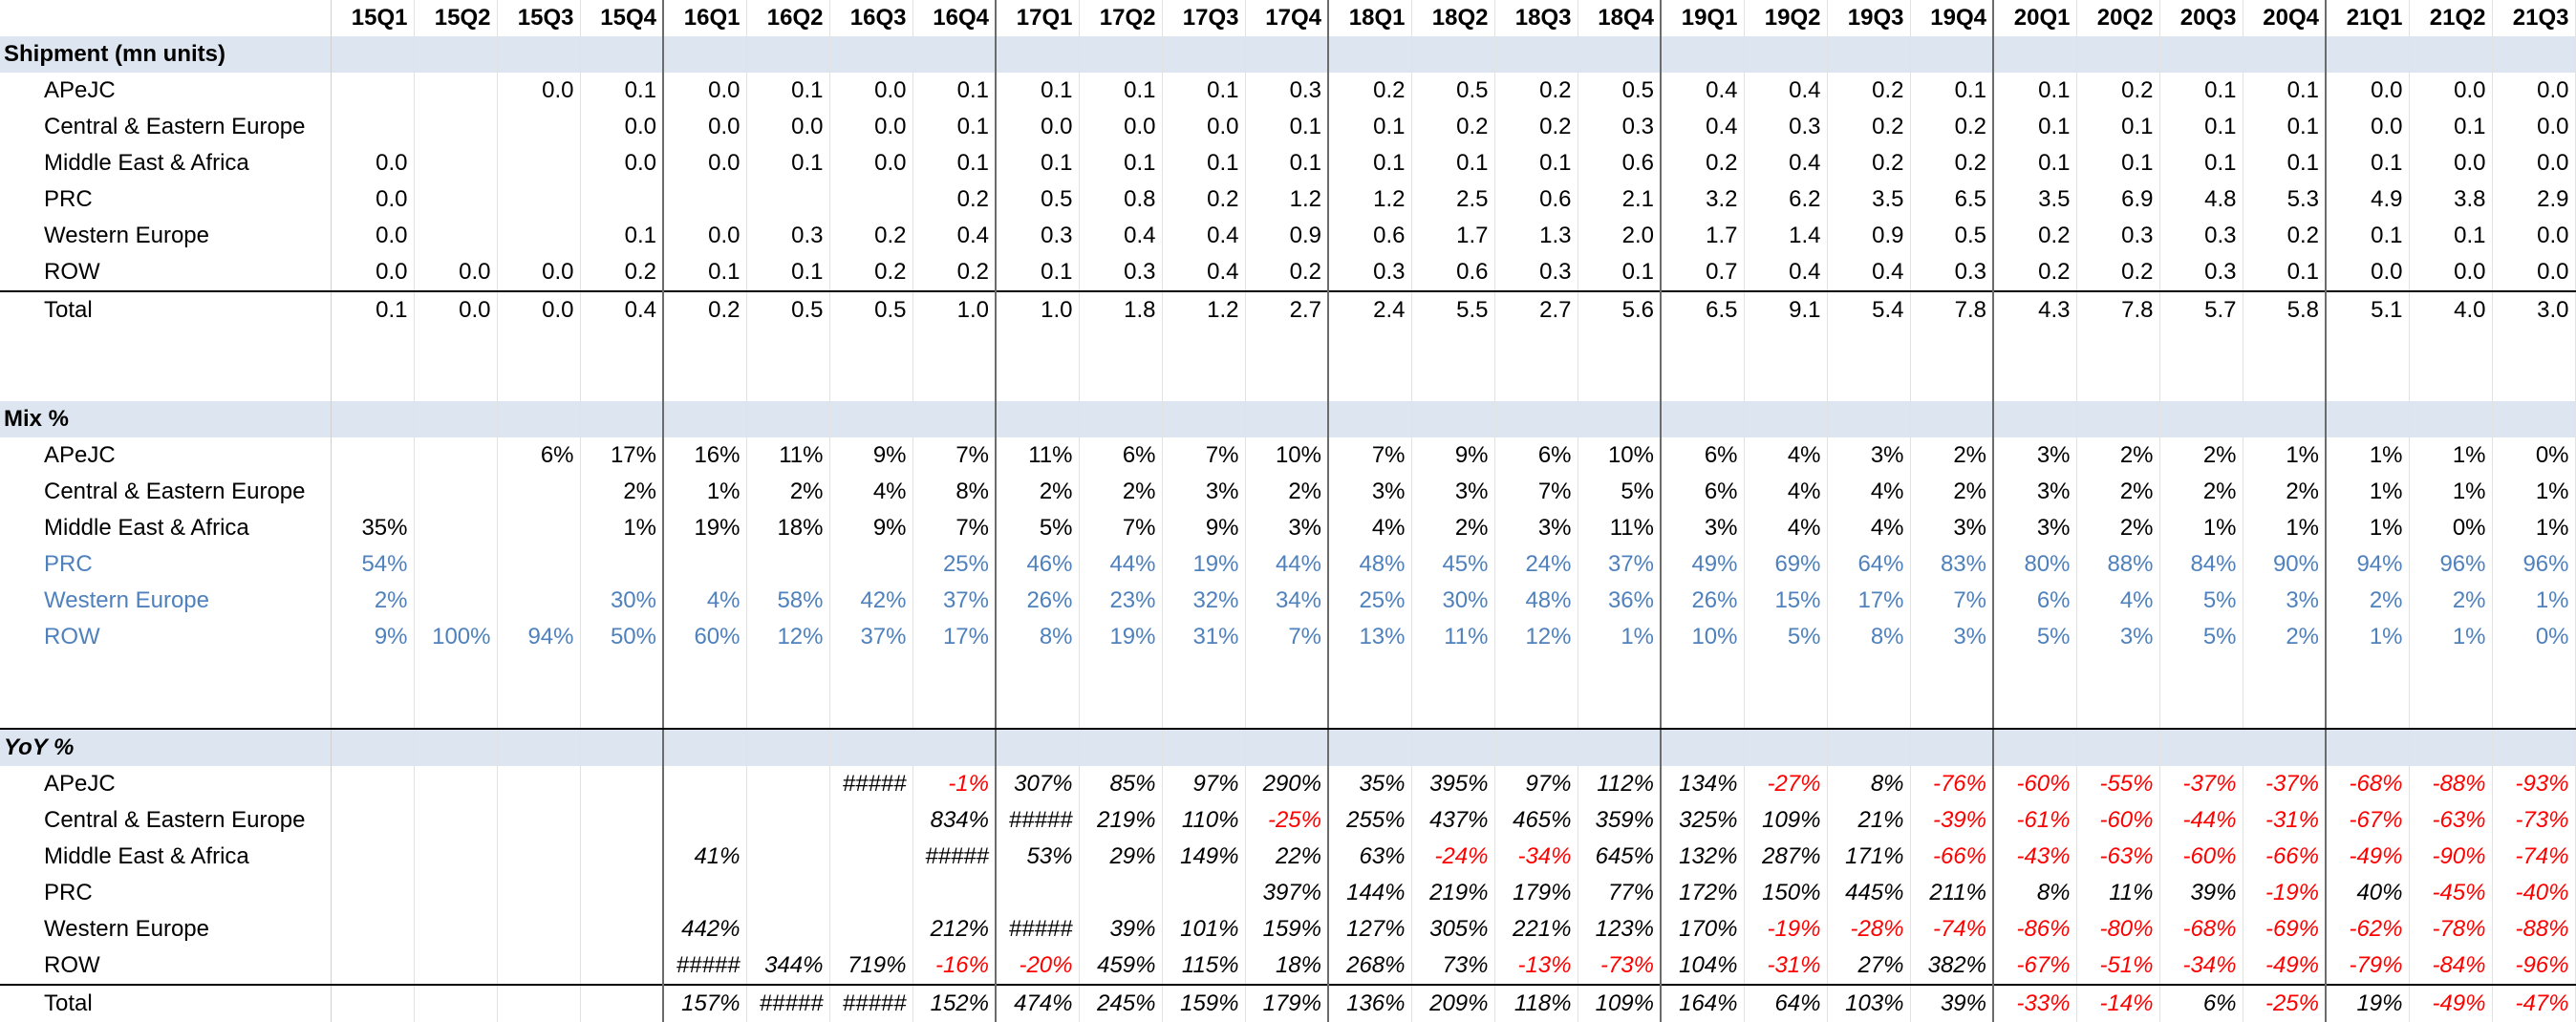  I want to click on section-1-row-0-cell-15Q4: 17%, so click(622, 455).